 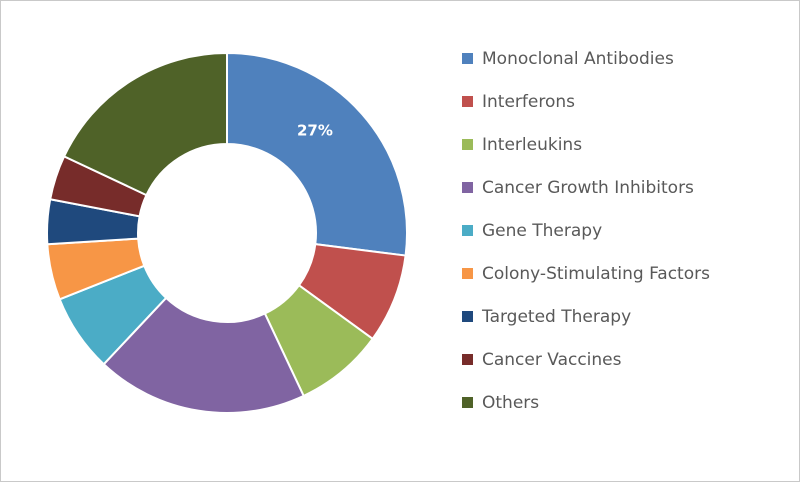 I want to click on legend-label: Interleukins, so click(x=532, y=144).